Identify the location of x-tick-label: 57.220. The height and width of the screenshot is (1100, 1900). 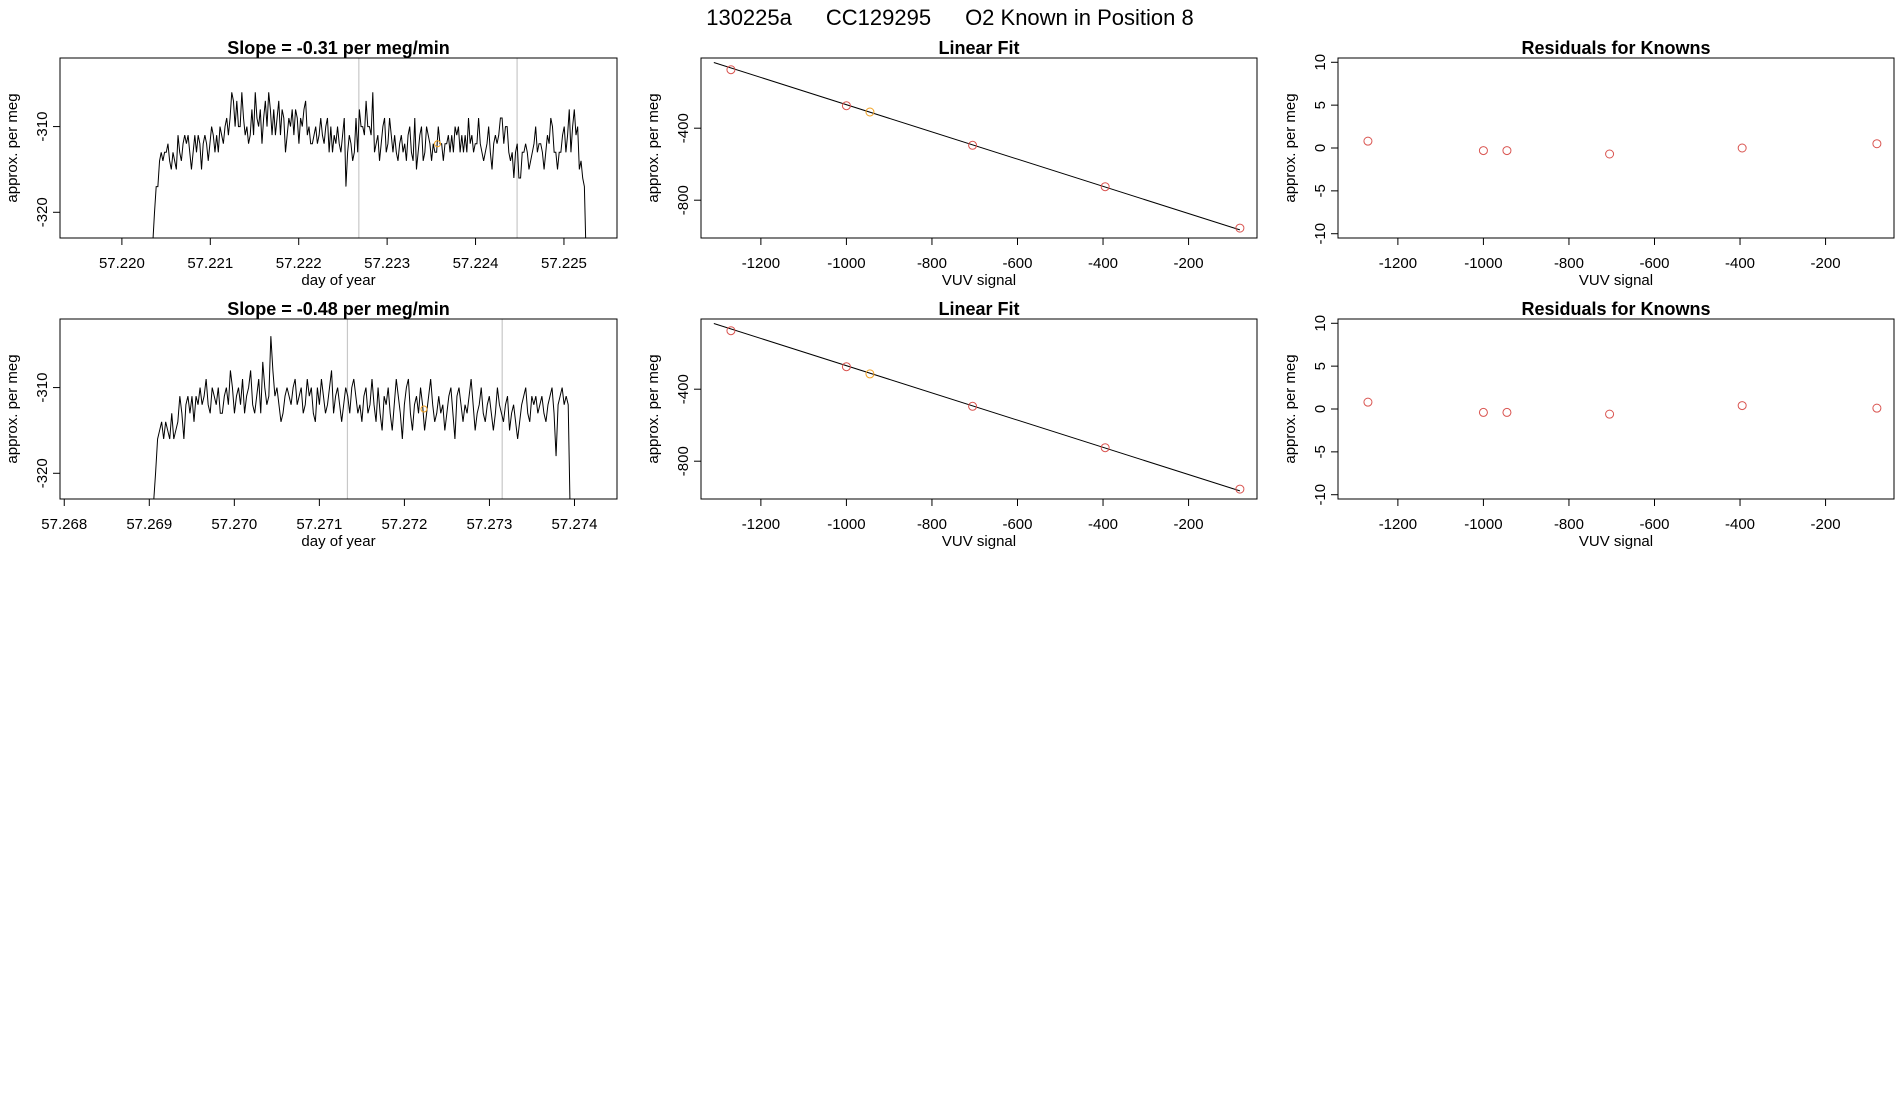
(122, 263).